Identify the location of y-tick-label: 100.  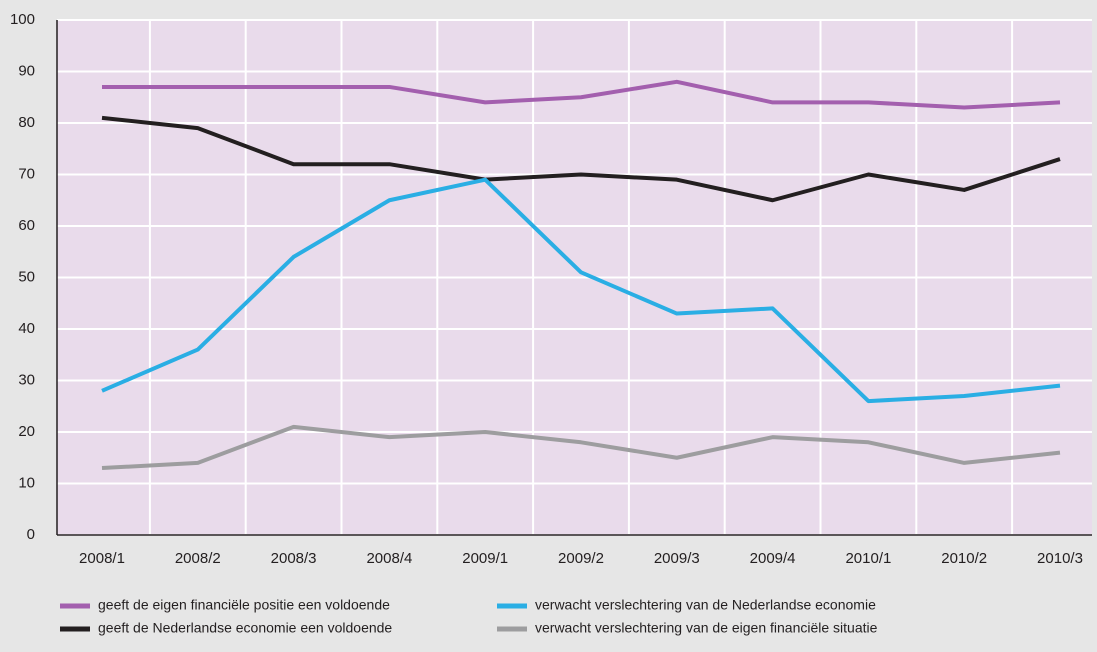
(22, 19).